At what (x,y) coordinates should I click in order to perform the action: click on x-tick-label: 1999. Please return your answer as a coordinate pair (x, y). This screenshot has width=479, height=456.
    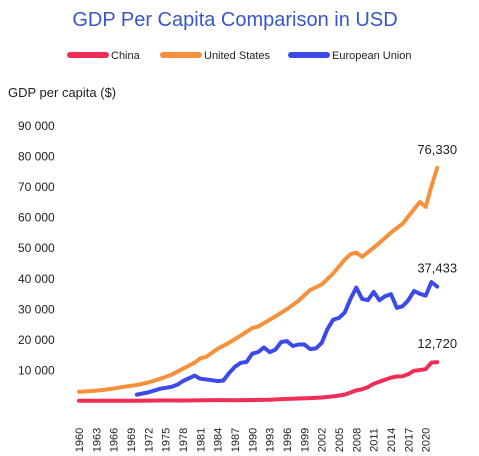
    Looking at the image, I should click on (305, 440).